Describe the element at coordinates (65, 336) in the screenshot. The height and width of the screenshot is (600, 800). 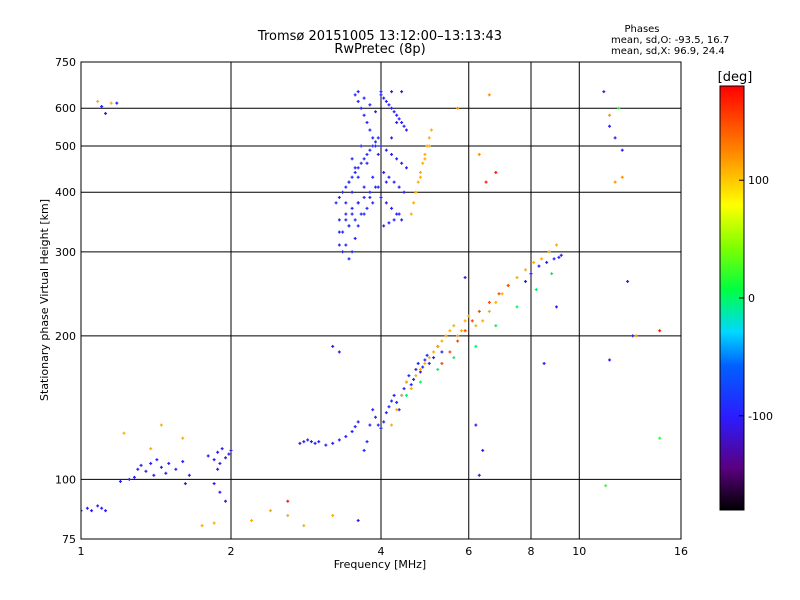
I see `y-tick-label: 200` at that location.